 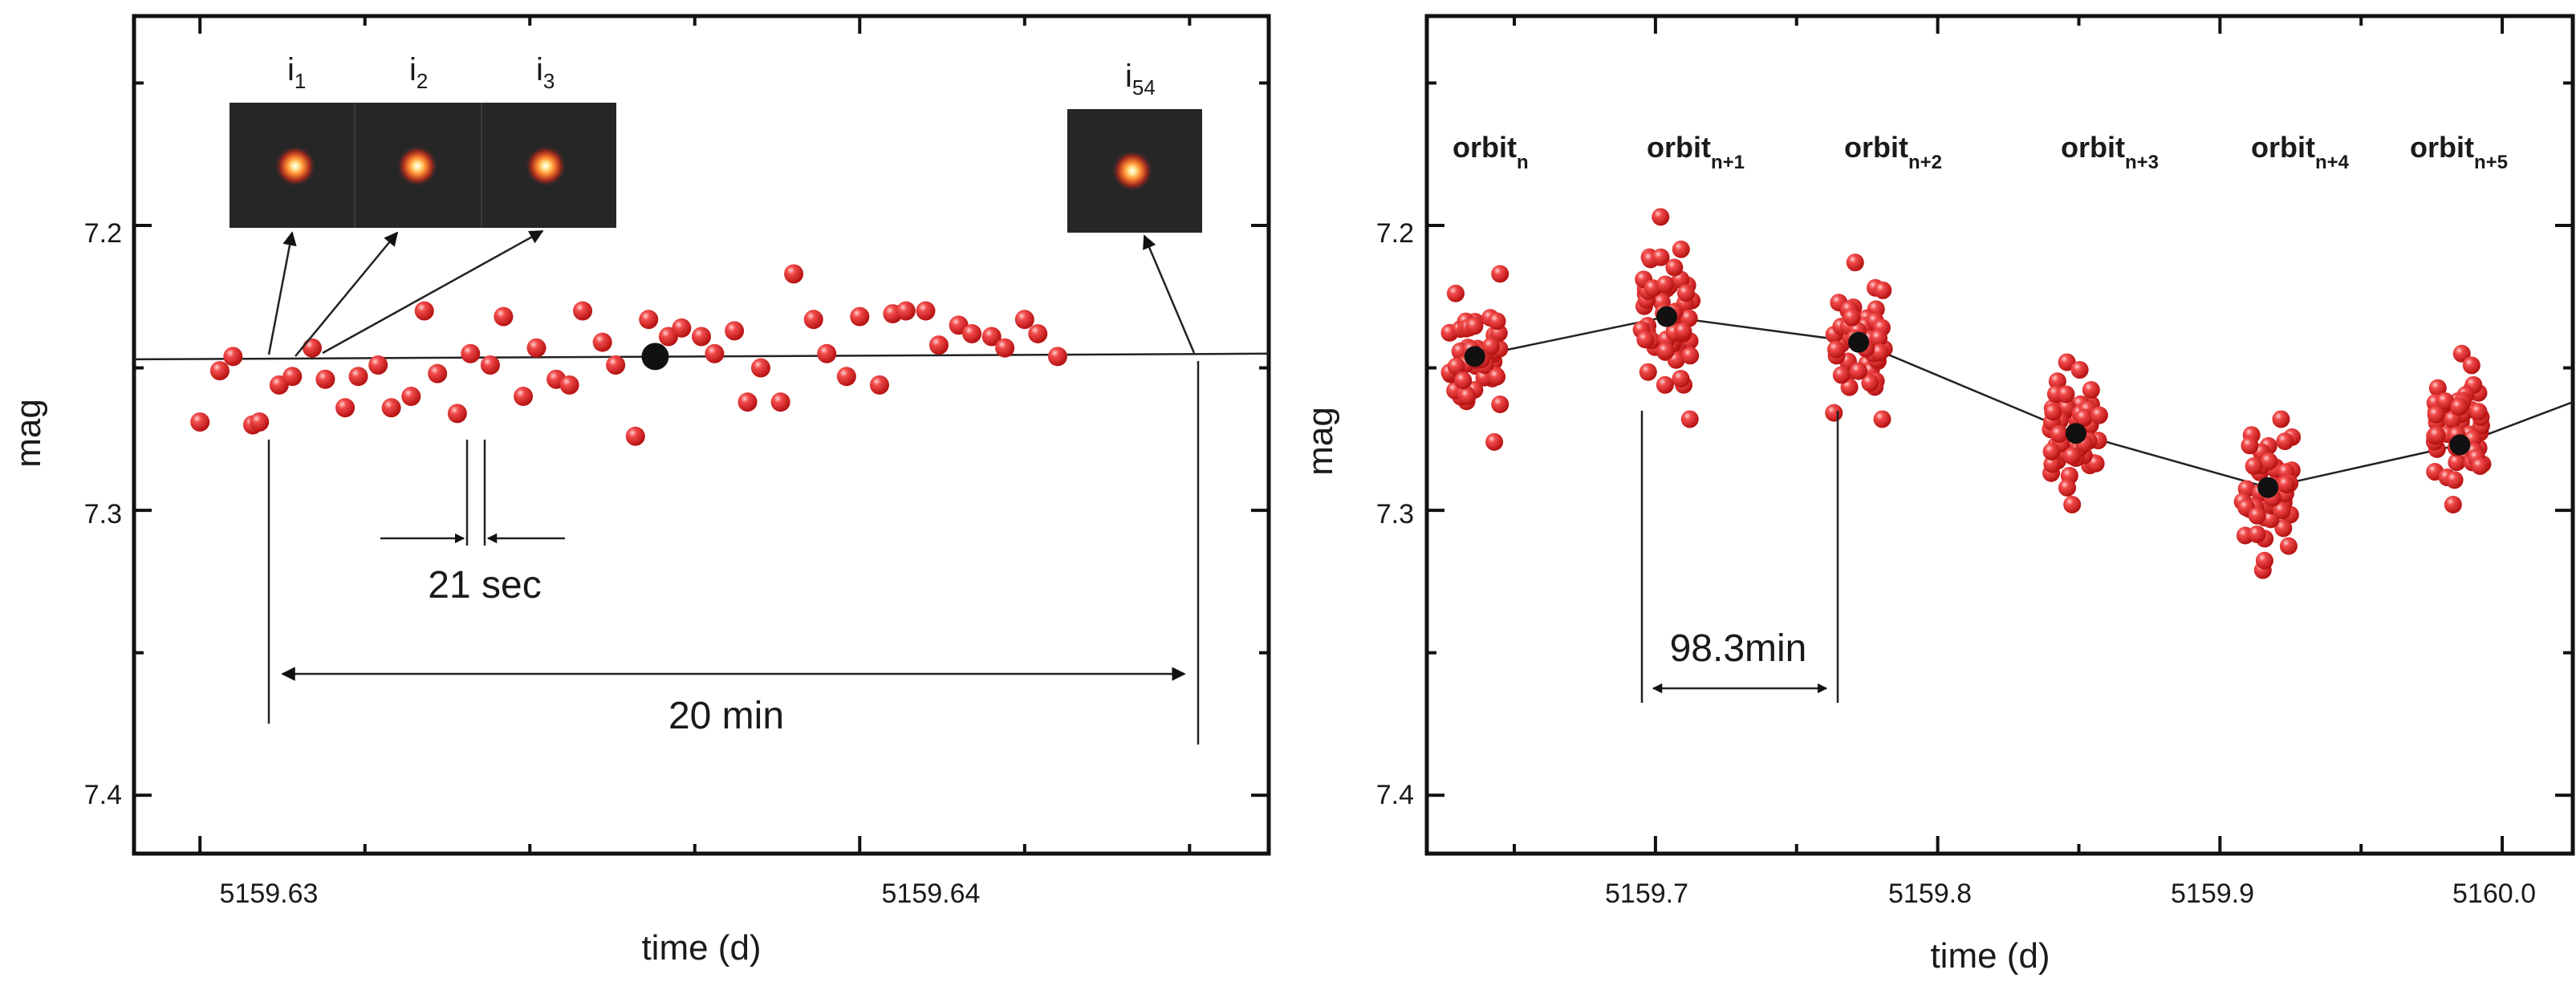 What do you see at coordinates (29, 433) in the screenshot?
I see `left-y-axis-title: mag` at bounding box center [29, 433].